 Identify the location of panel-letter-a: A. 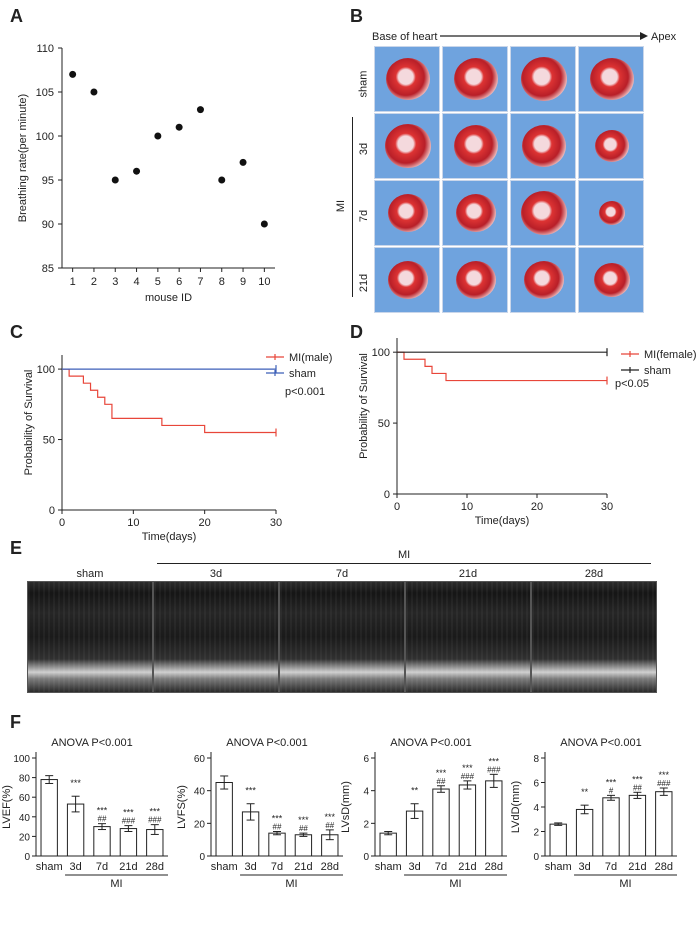
(16, 16).